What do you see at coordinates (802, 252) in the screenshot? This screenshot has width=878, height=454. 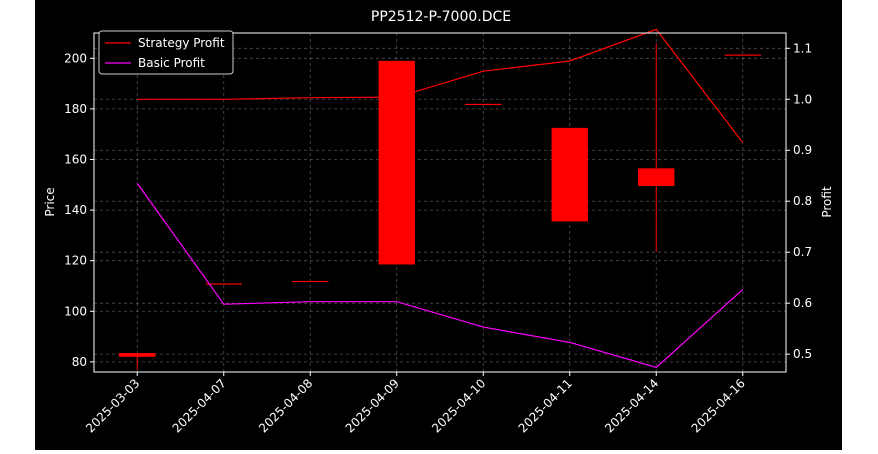 I see `right-tick-label-2: 0.7` at bounding box center [802, 252].